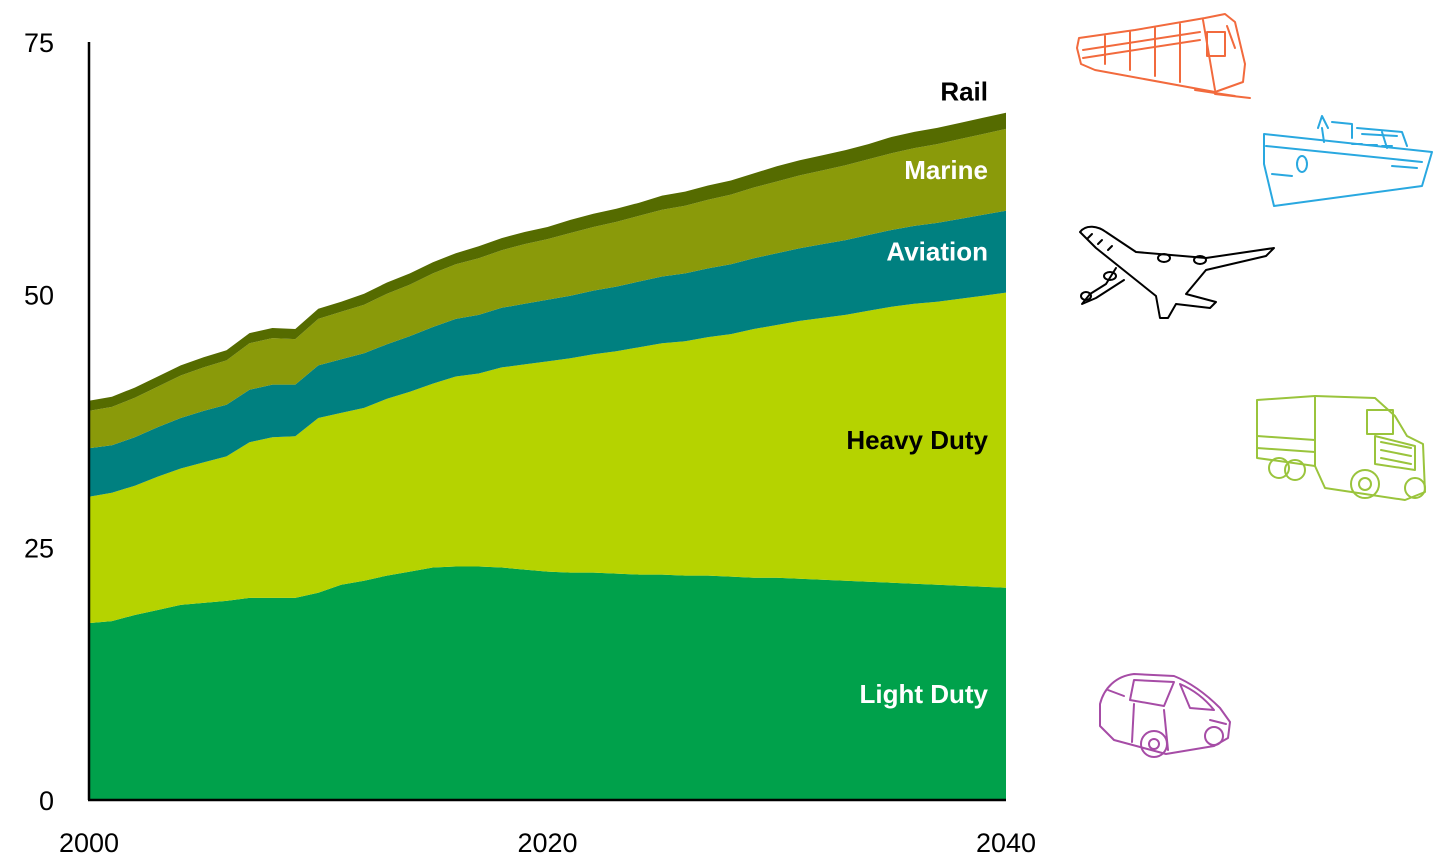 The height and width of the screenshot is (861, 1447). I want to click on train-icon, so click(1163, 56).